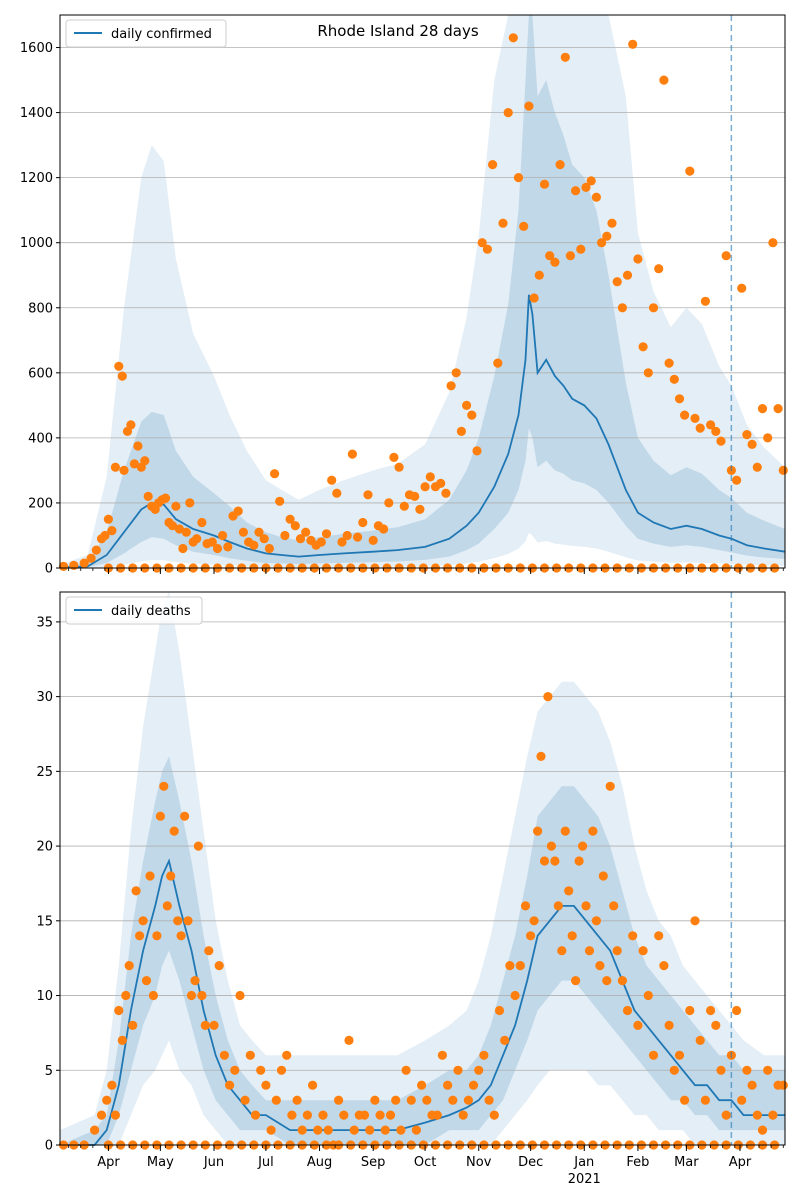  What do you see at coordinates (479, 1162) in the screenshot?
I see `x-tick-label: Nov` at bounding box center [479, 1162].